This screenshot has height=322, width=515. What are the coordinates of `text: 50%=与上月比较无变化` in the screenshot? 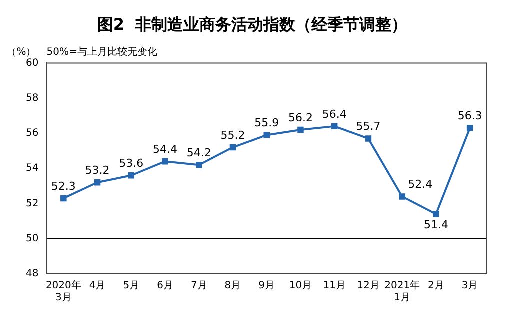 It's located at (102, 52).